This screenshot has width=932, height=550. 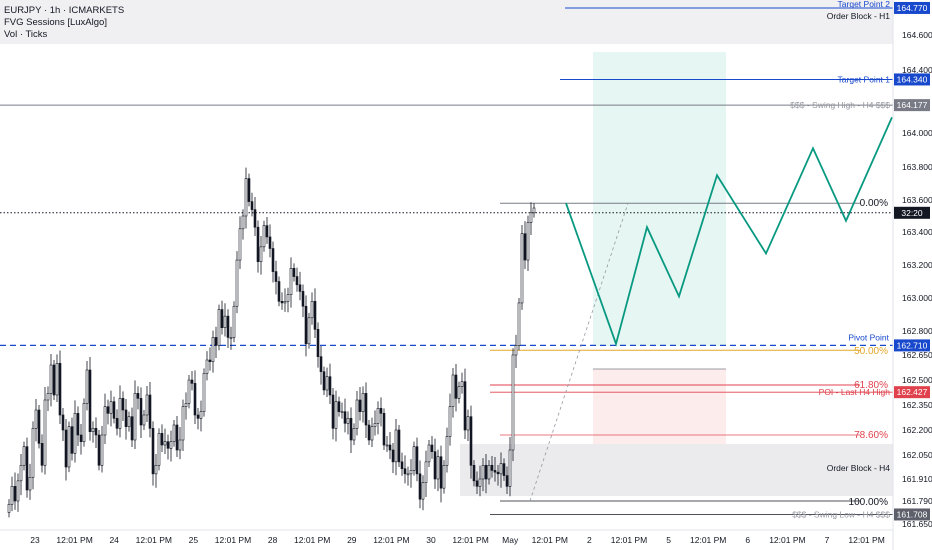 What do you see at coordinates (841, 514) in the screenshot?
I see `swing-low-h4-label: $$$ - Swing Low - H4 $$$` at bounding box center [841, 514].